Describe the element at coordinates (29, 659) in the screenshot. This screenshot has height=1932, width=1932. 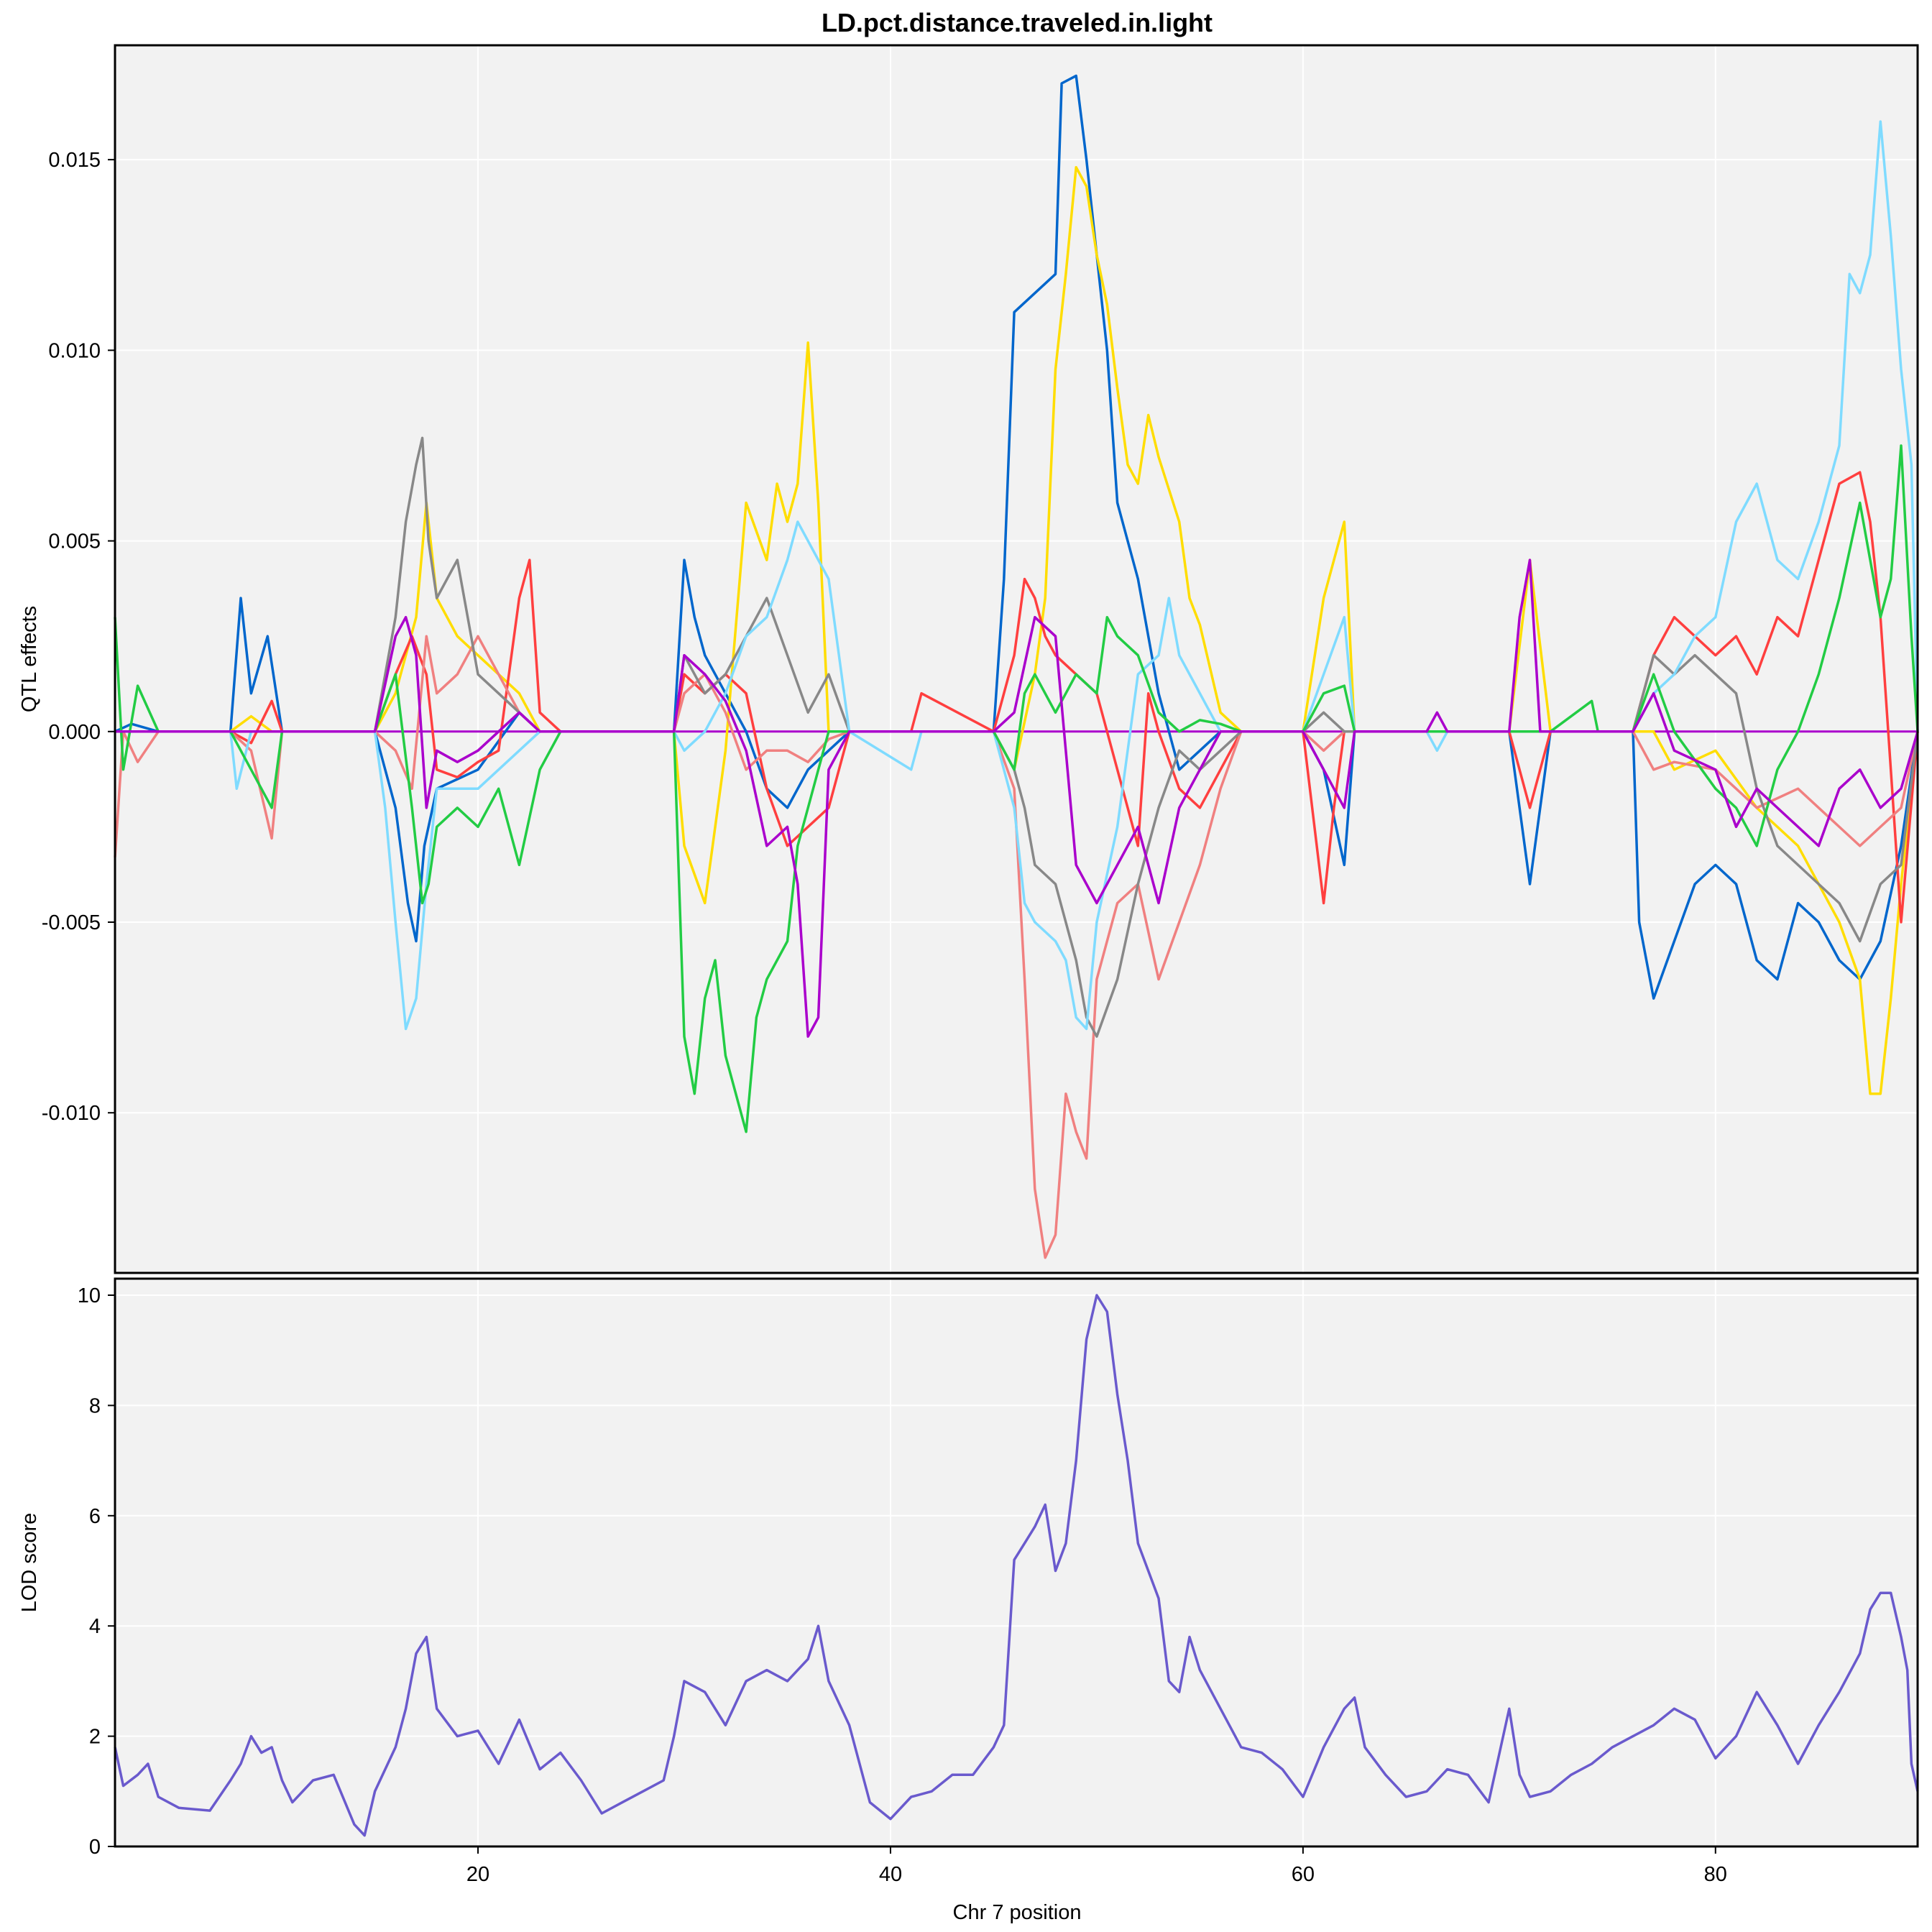
I see `effects-y-axis-label: QTL effects` at that location.